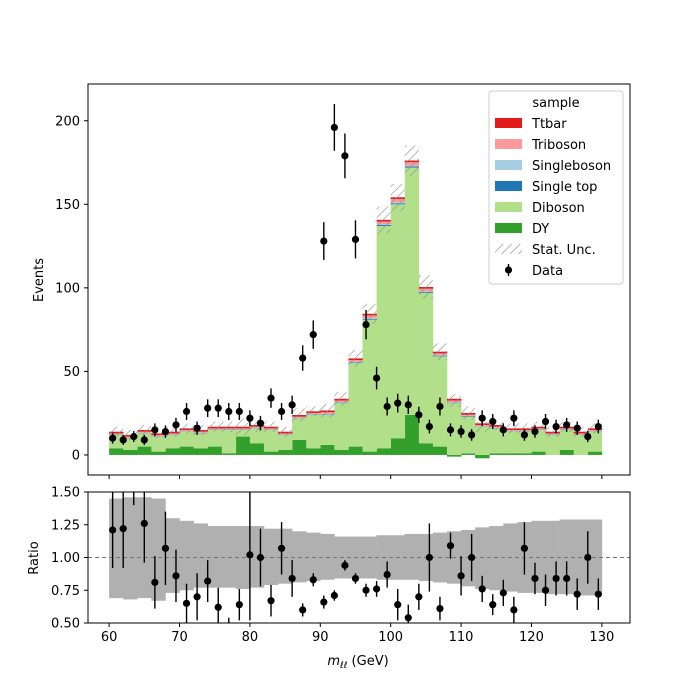  What do you see at coordinates (39, 280) in the screenshot?
I see `main-y-axis-label: Events` at bounding box center [39, 280].